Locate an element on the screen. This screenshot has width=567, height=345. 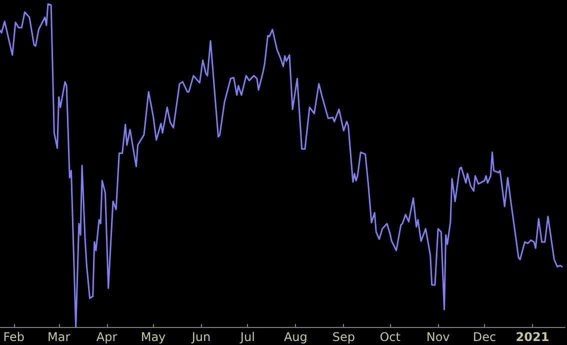
x-tick-label: Nov is located at coordinates (438, 337).